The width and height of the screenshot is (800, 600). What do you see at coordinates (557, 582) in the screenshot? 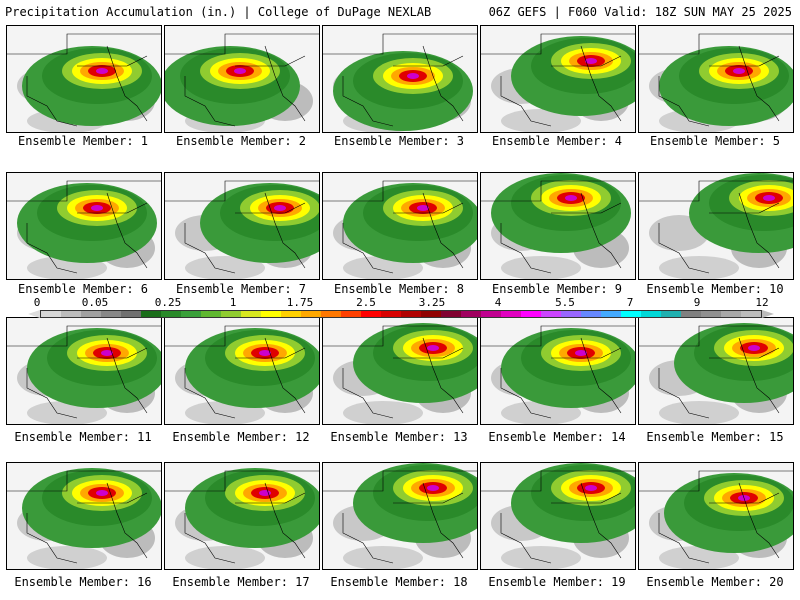
I see `member-label: Ensemble Member: 19` at bounding box center [557, 582].